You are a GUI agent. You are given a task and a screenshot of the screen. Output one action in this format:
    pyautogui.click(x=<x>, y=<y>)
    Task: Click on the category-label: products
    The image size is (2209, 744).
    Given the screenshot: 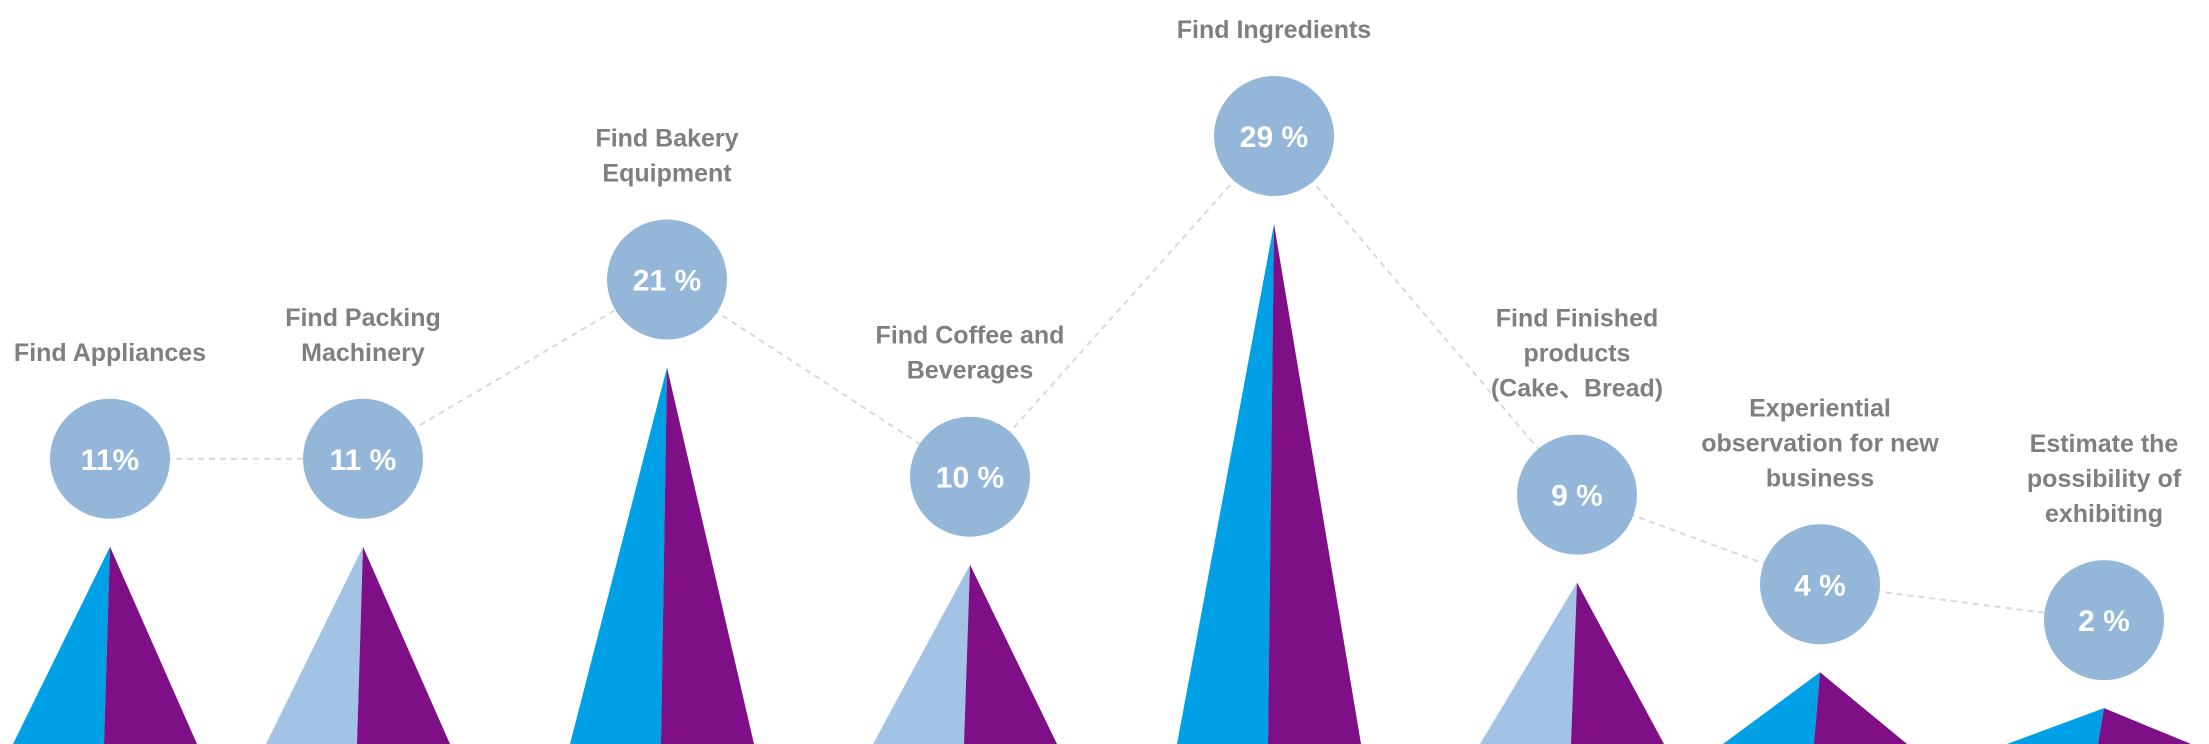 What is the action you would take?
    pyautogui.click(x=1577, y=354)
    